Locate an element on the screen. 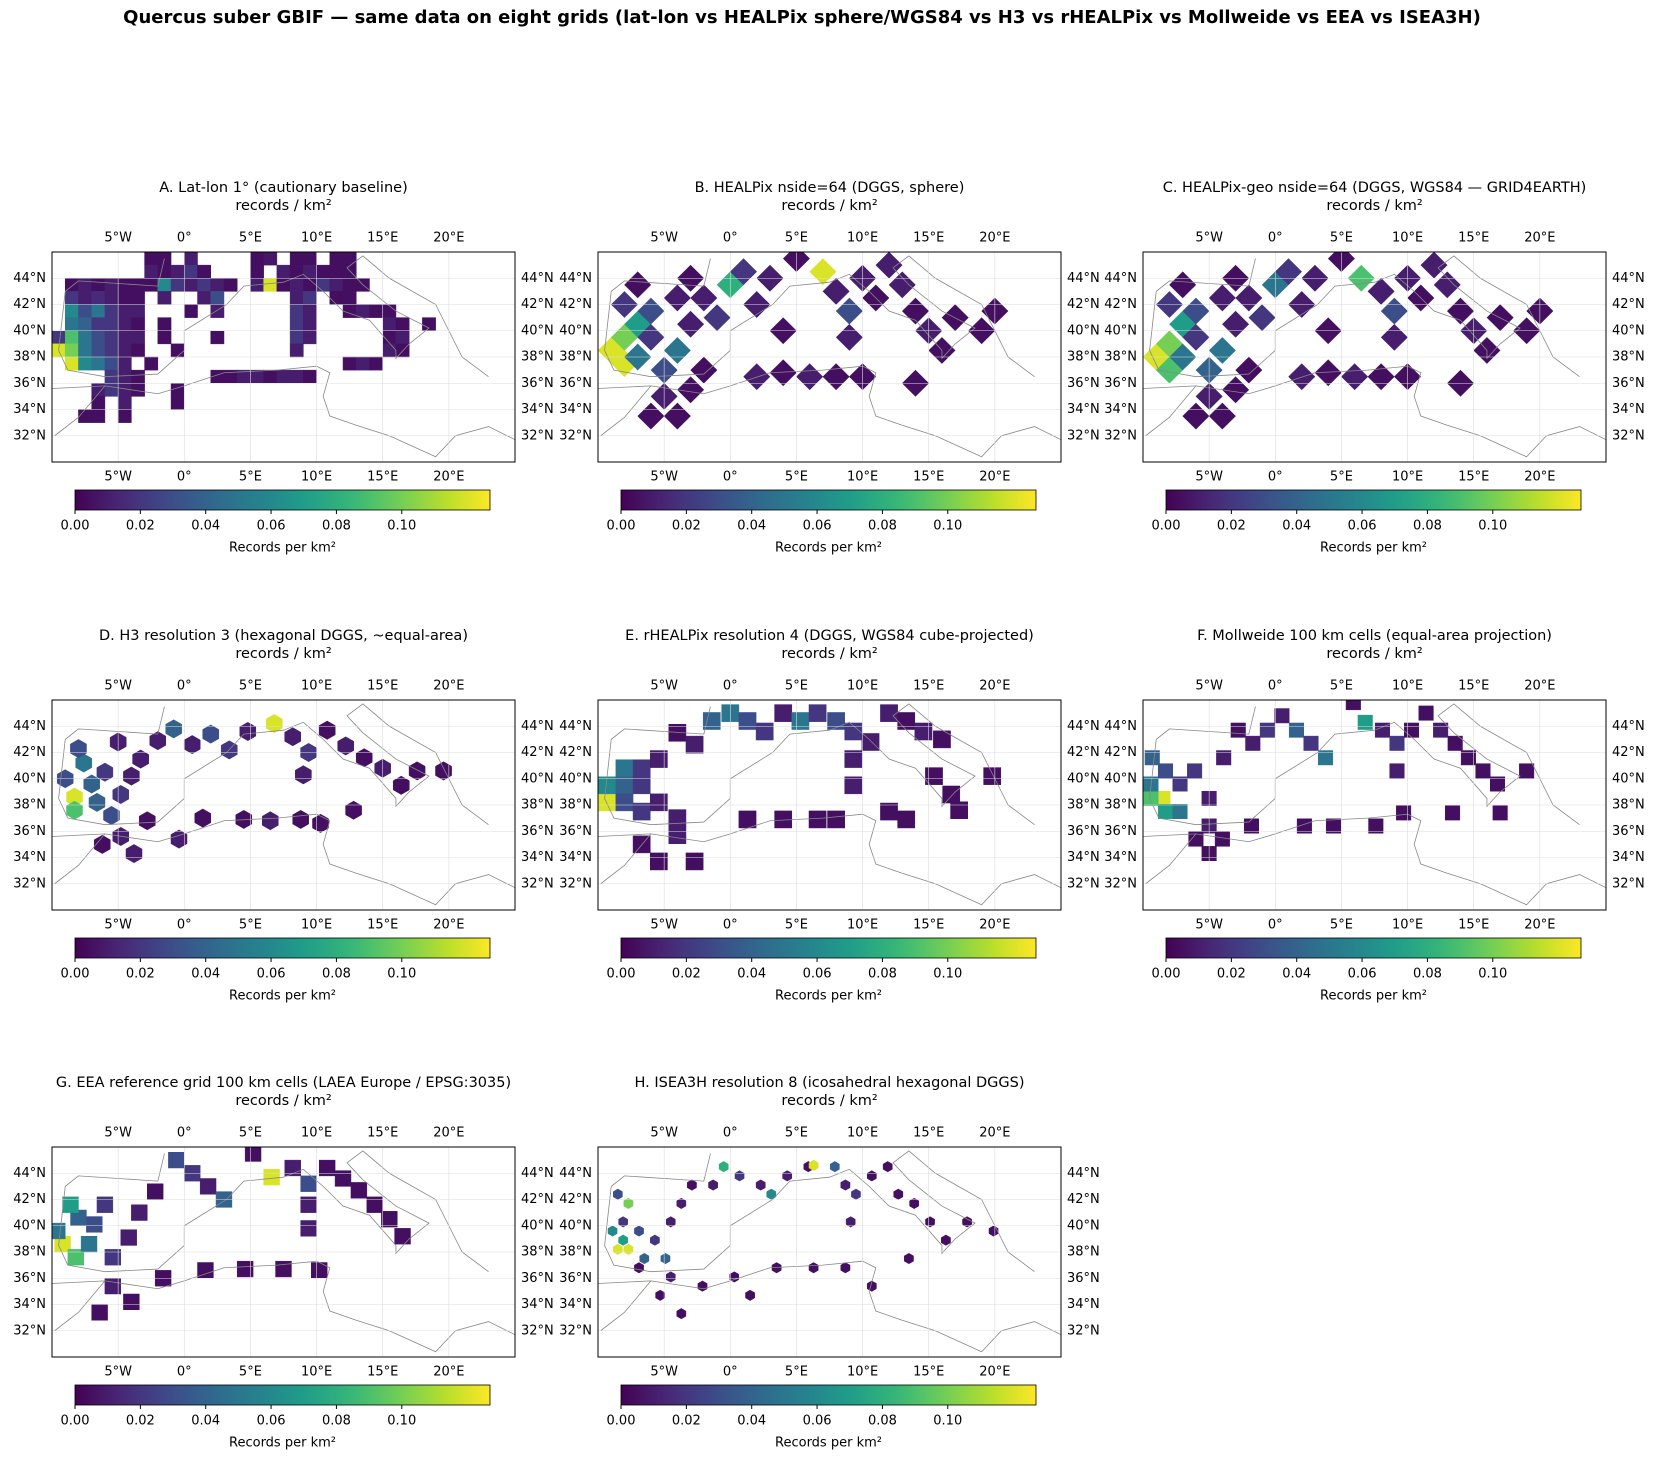 This screenshot has height=1457, width=1654. coastline is located at coordinates (829, 411).